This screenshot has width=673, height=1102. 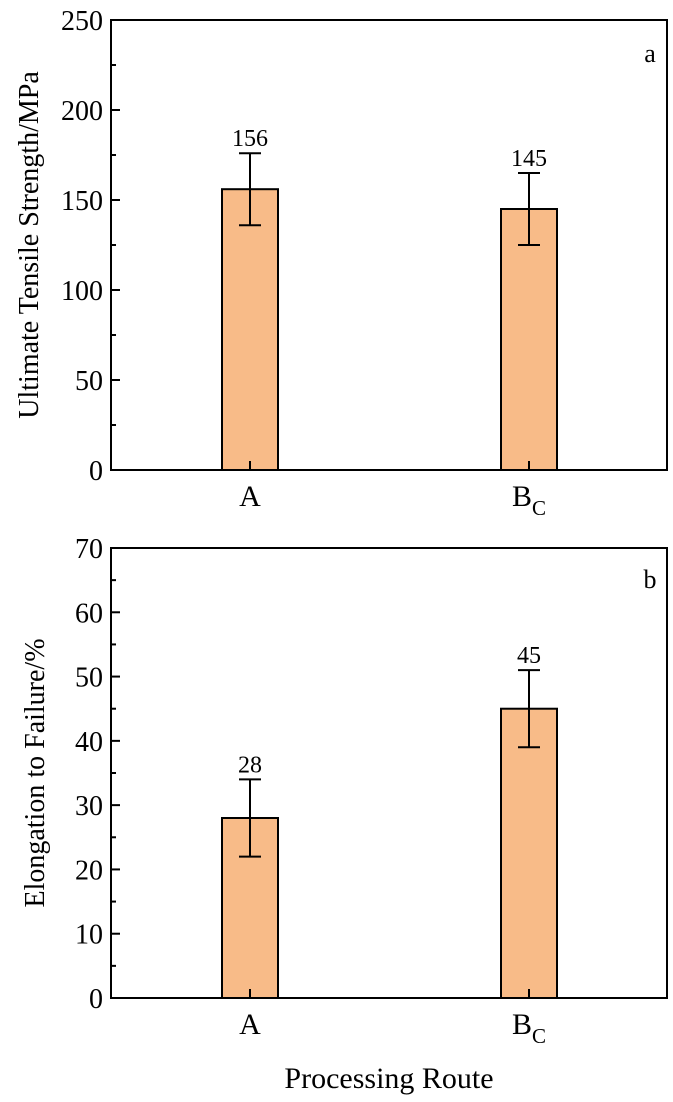 I want to click on y-tick-label: 20, so click(x=89, y=870).